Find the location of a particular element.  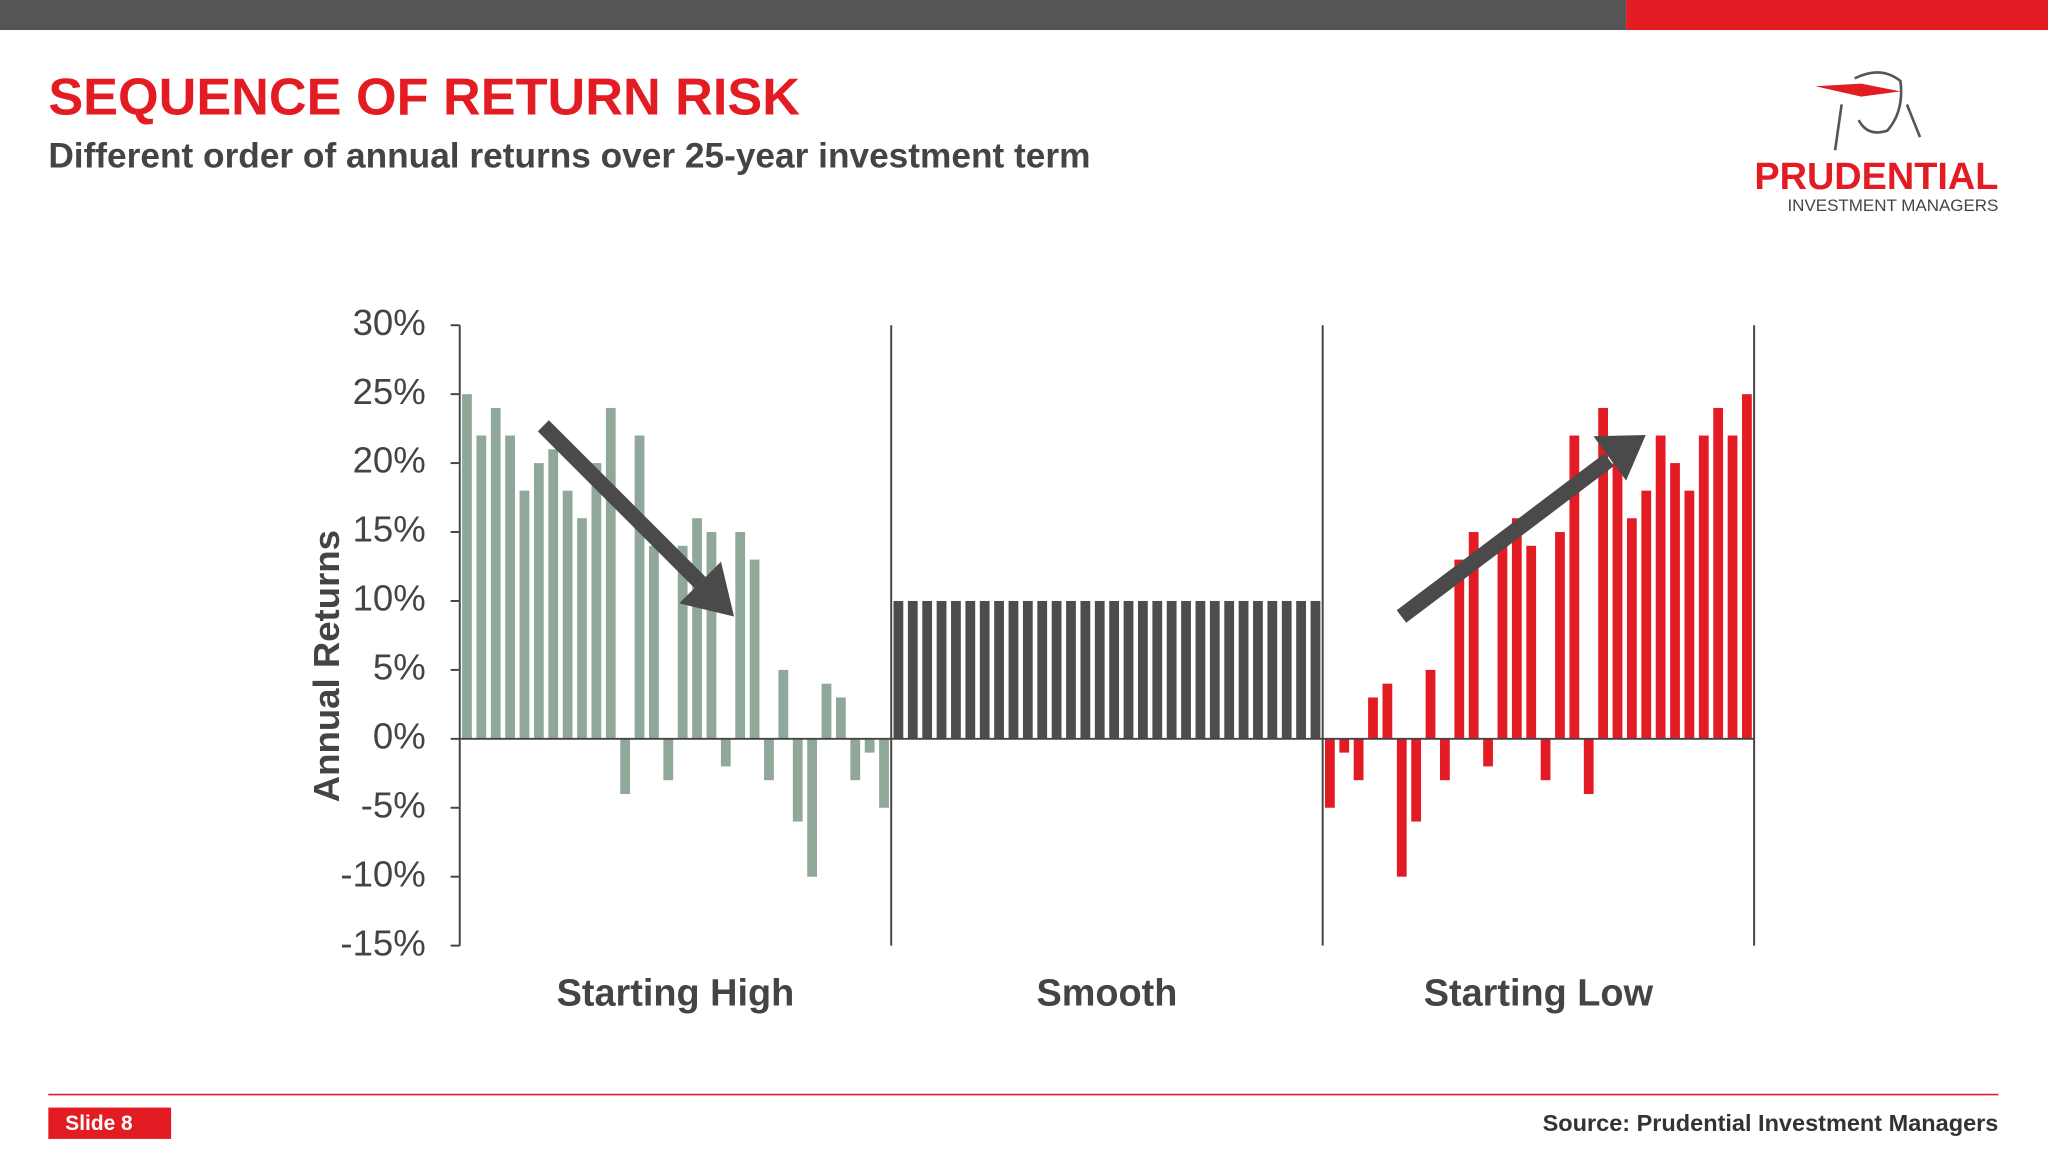

logo-band is located at coordinates (1858, 90).